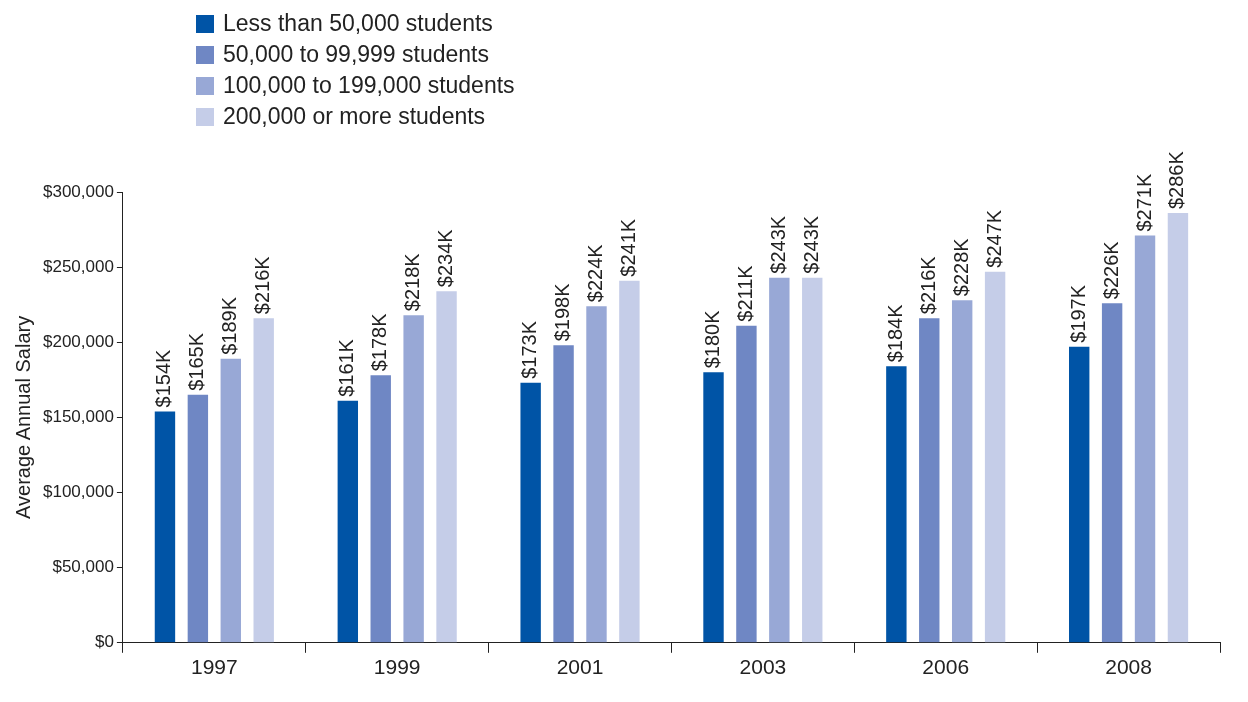 The height and width of the screenshot is (702, 1248). I want to click on data-label: $271K, so click(1143, 202).